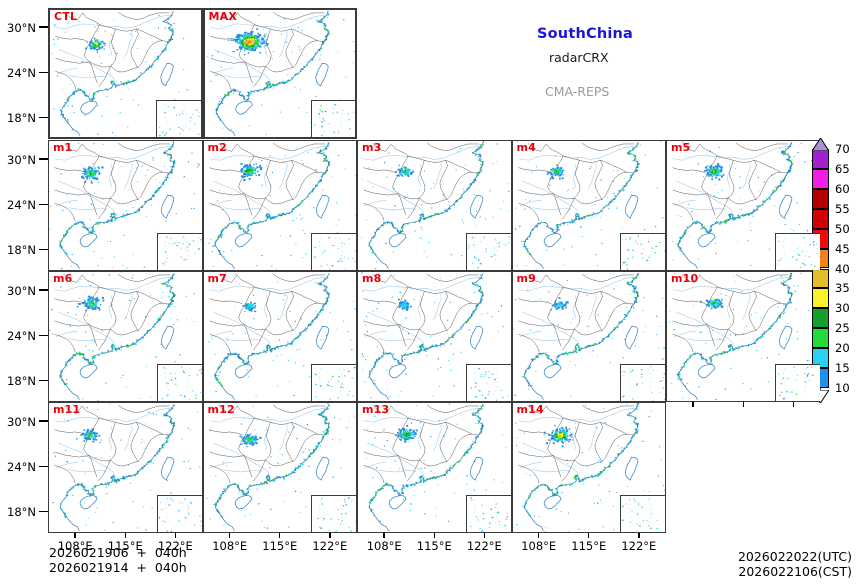  I want to click on figure-title: SouthChina, so click(585, 34).